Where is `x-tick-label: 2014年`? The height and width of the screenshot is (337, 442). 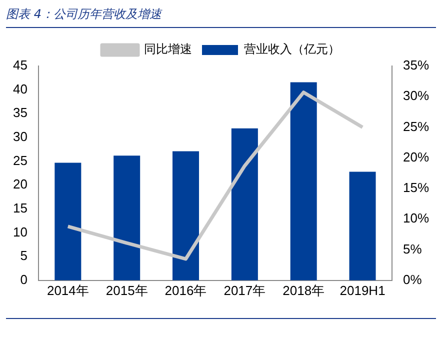
x-tick-label: 2014年 is located at coordinates (67, 290).